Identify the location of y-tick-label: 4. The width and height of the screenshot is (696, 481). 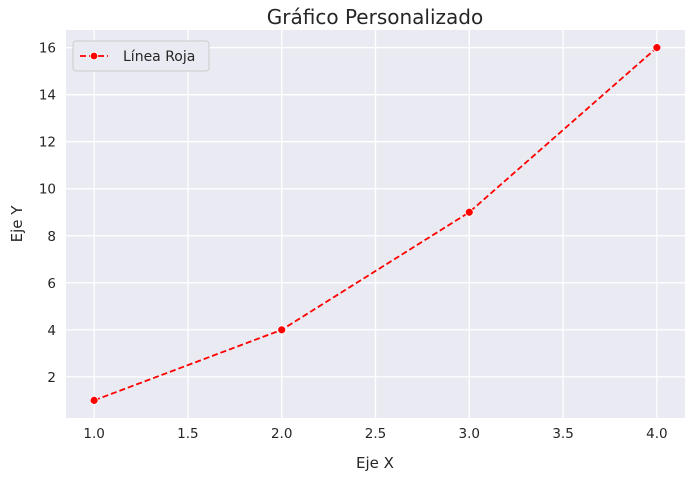
(51, 331).